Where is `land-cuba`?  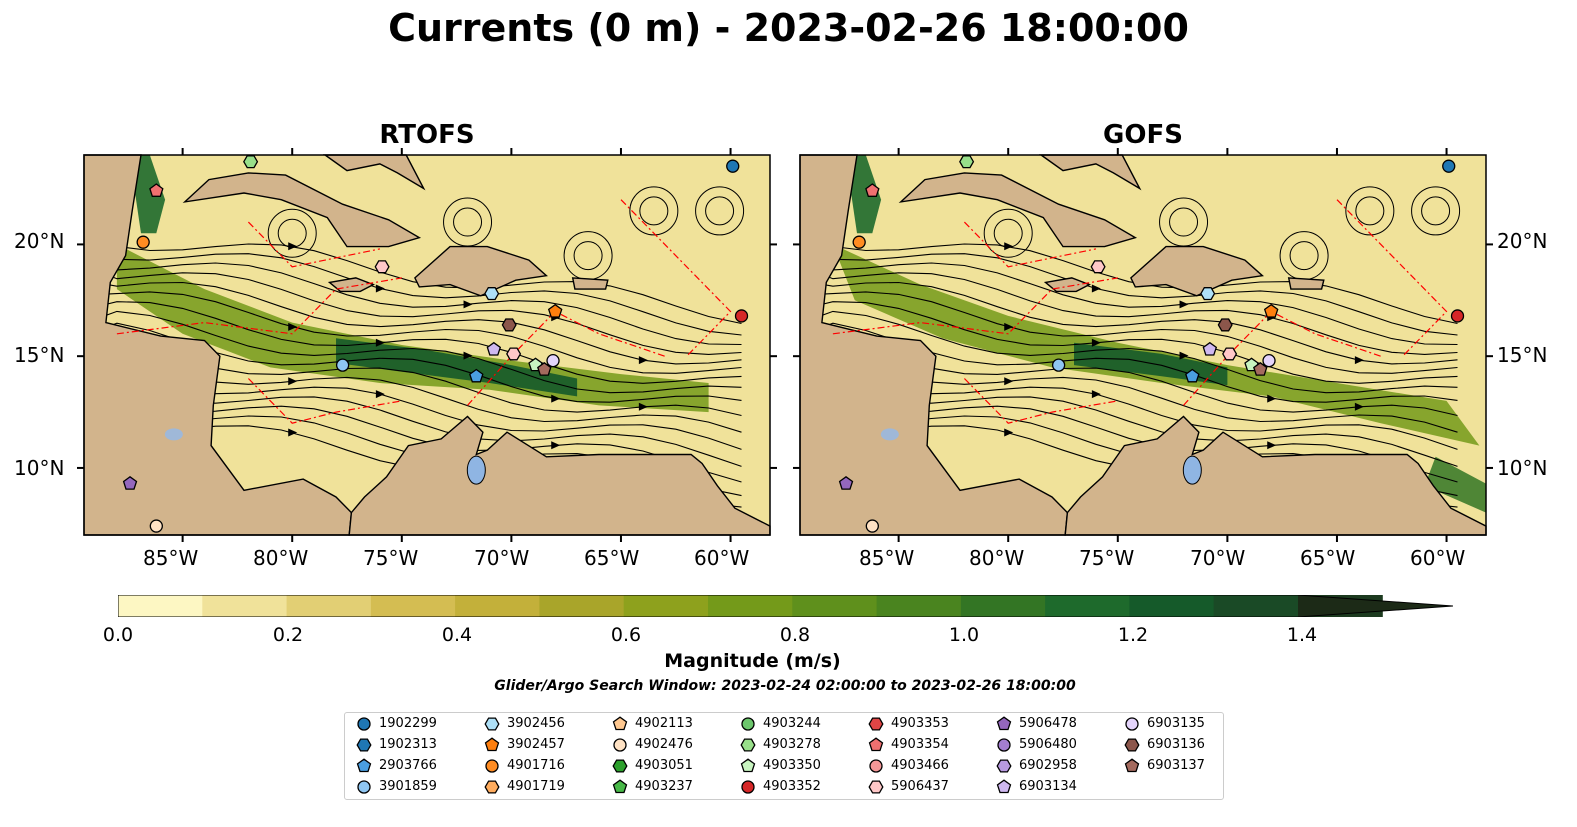 land-cuba is located at coordinates (1018, 210).